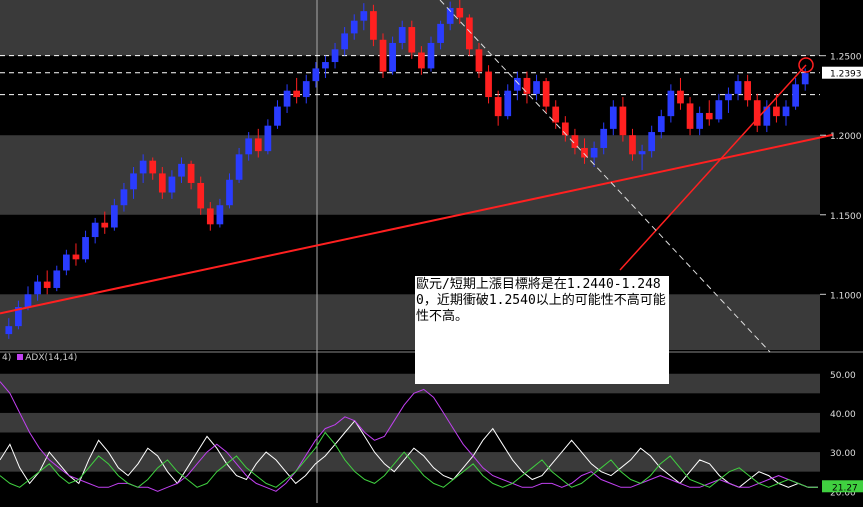 The height and width of the screenshot is (507, 863). I want to click on price-tick-label: 1.1500, so click(846, 217).